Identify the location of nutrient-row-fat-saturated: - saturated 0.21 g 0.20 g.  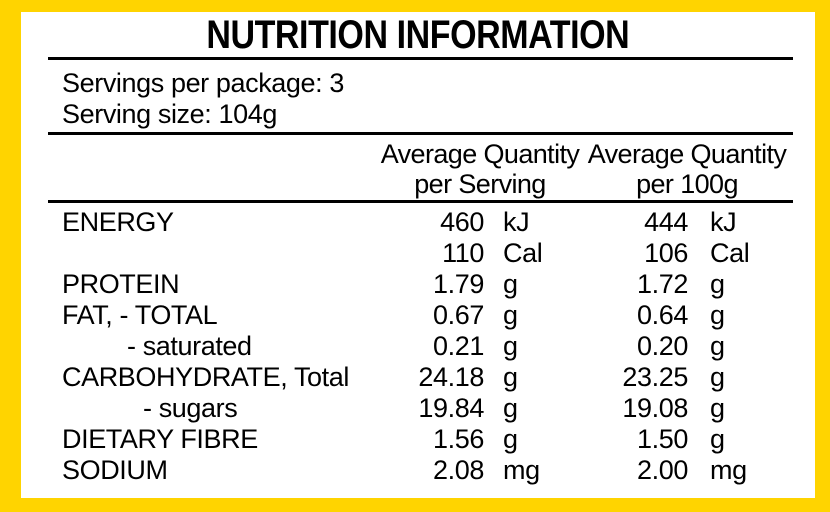
(420, 346).